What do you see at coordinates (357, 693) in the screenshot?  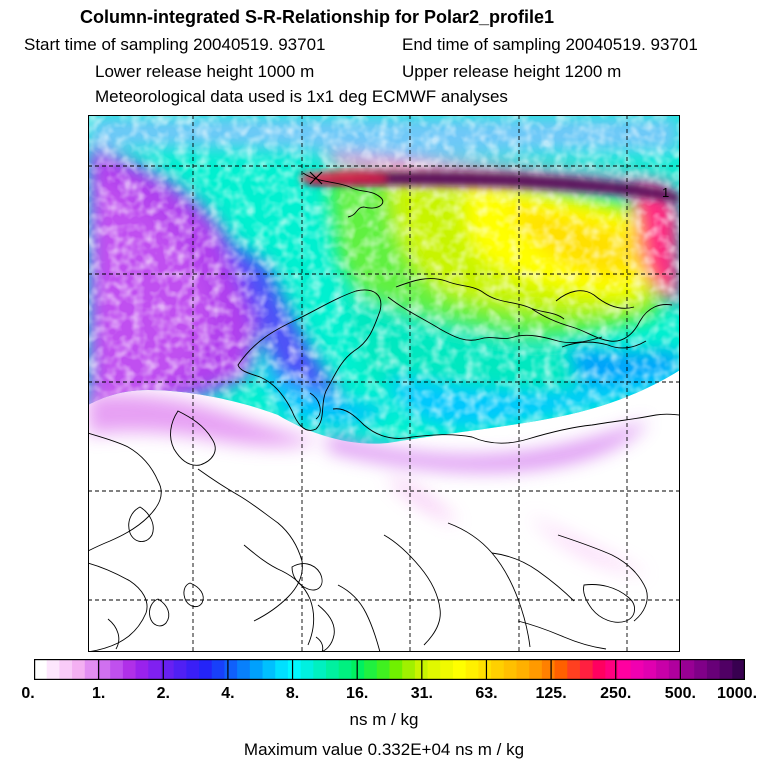 I see `colorbar-tick-label: 16.` at bounding box center [357, 693].